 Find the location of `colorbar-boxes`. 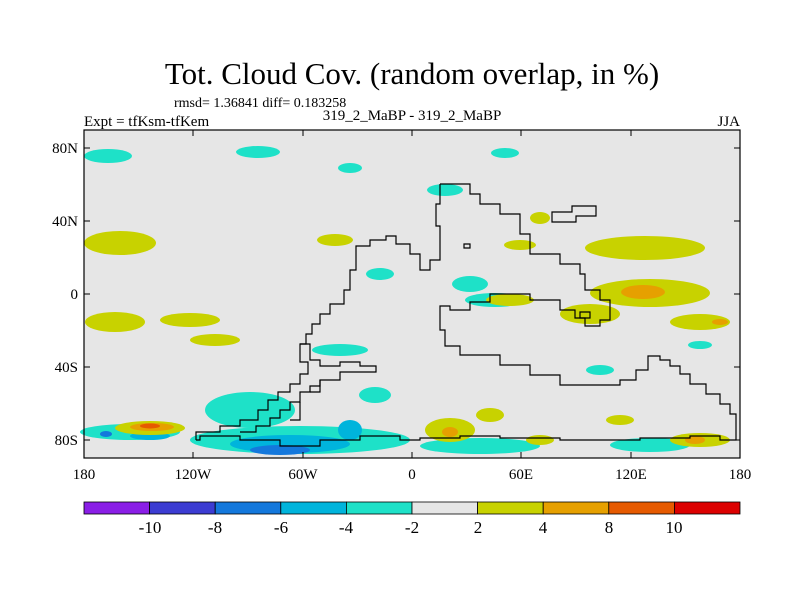

colorbar-boxes is located at coordinates (412, 508).